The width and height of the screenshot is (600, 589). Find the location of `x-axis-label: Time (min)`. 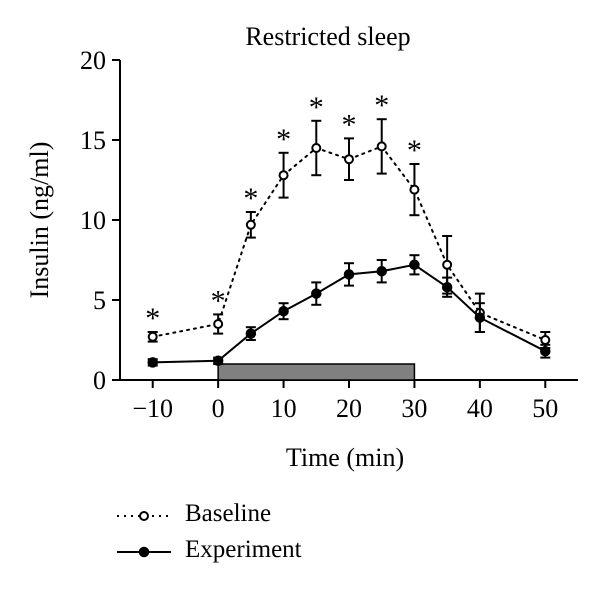

x-axis-label: Time (min) is located at coordinates (345, 457).